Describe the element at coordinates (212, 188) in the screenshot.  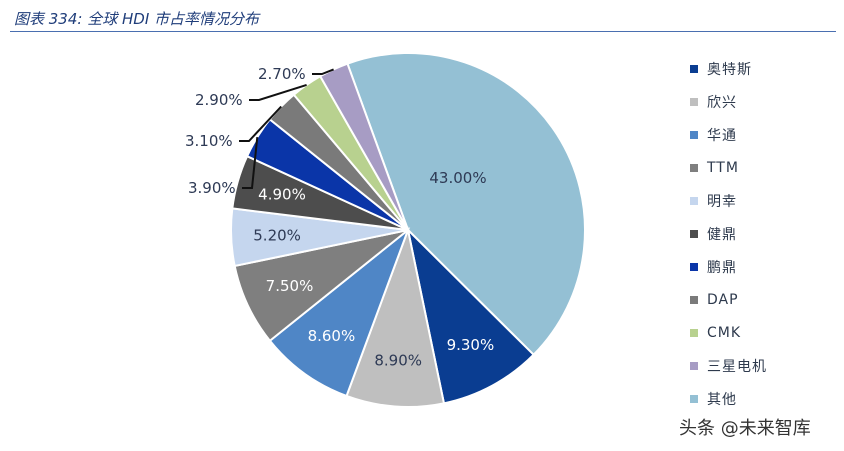
I see `data-label-6: 3.90%` at that location.